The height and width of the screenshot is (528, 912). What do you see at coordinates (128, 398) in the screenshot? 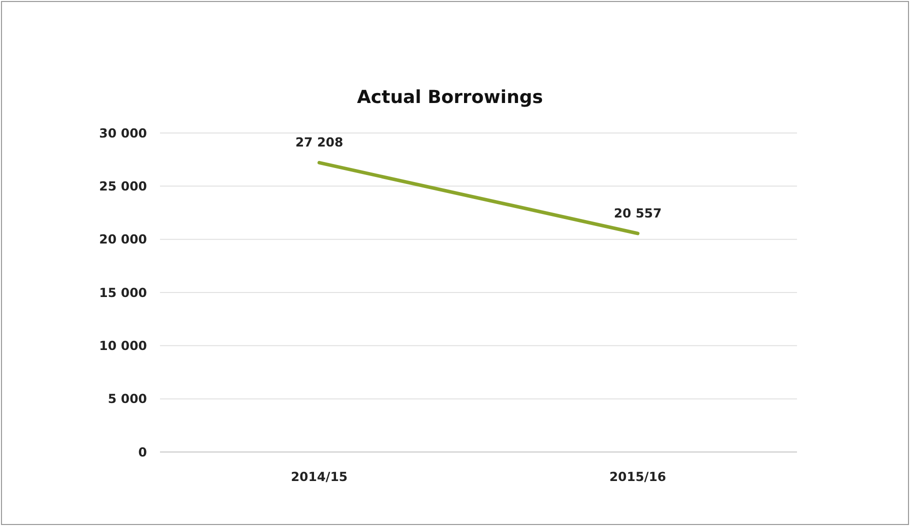
I see `y-tick-label: 5 000` at bounding box center [128, 398].